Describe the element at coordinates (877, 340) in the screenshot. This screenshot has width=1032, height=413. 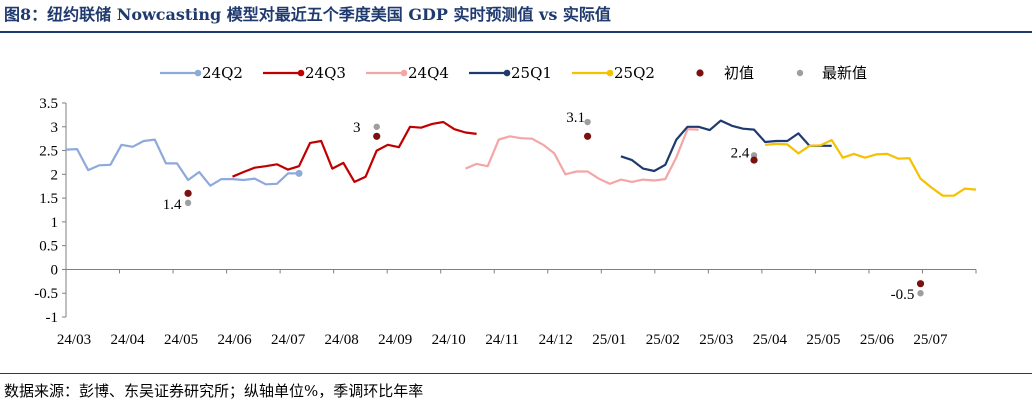
I see `x-tick-label: 25/06` at that location.